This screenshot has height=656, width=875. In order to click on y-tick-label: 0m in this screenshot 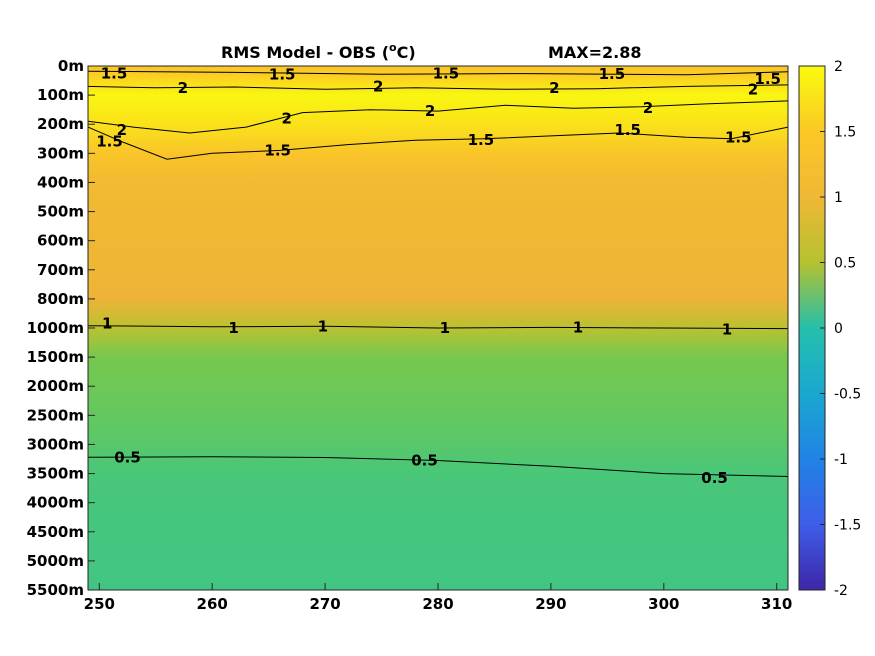, I will do `click(71, 66)`.